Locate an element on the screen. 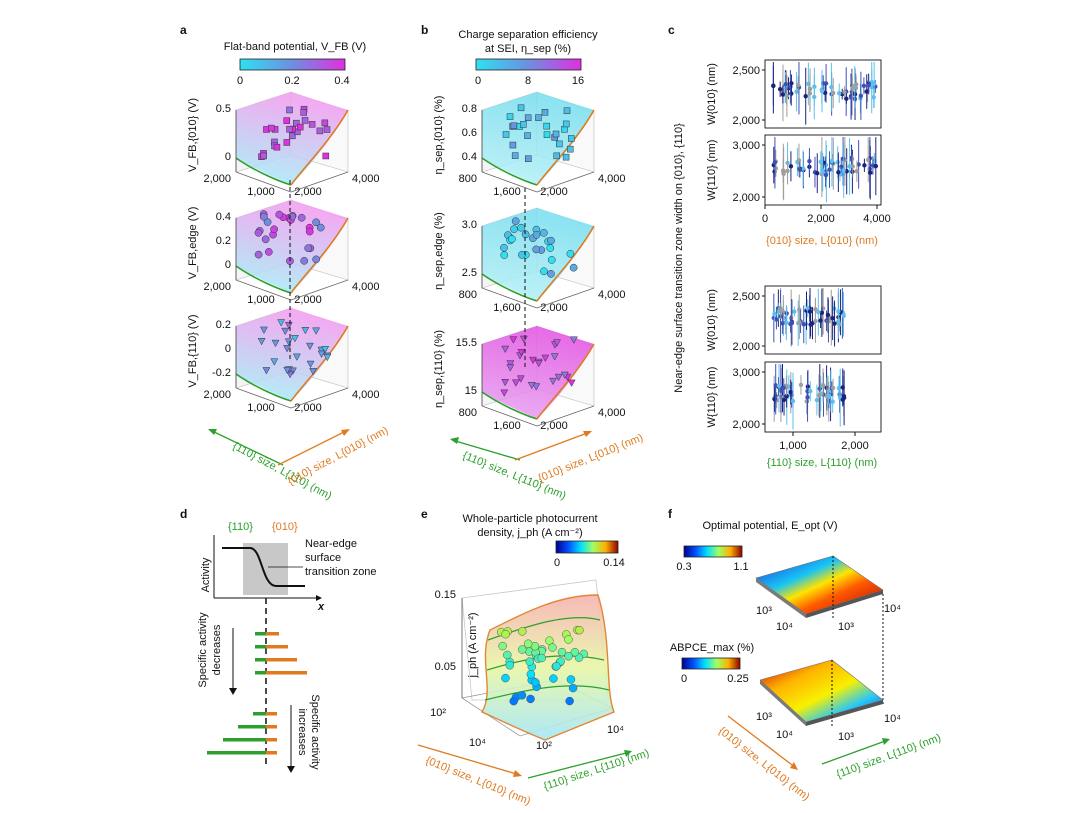 The width and height of the screenshot is (1080, 813). panel-e-surface is located at coordinates (547, 667).